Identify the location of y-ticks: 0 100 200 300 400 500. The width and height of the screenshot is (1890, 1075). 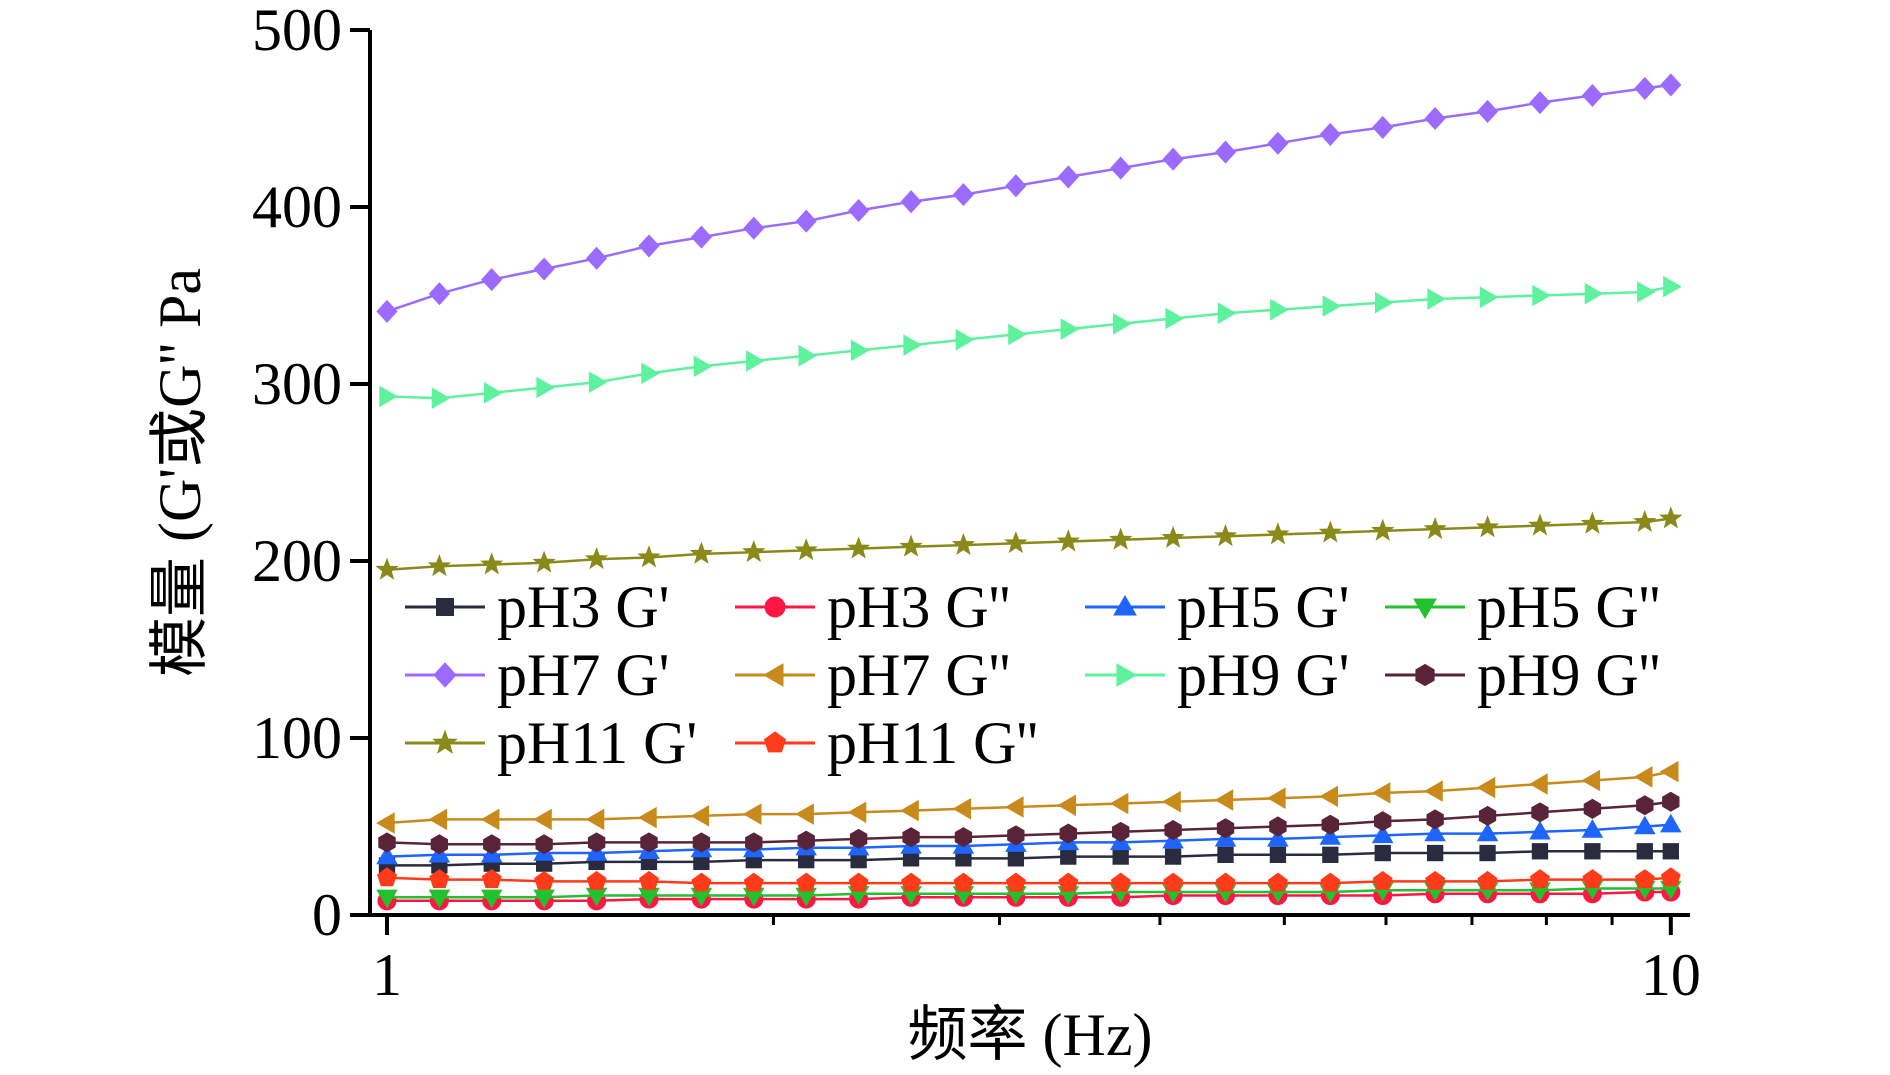
(311, 474).